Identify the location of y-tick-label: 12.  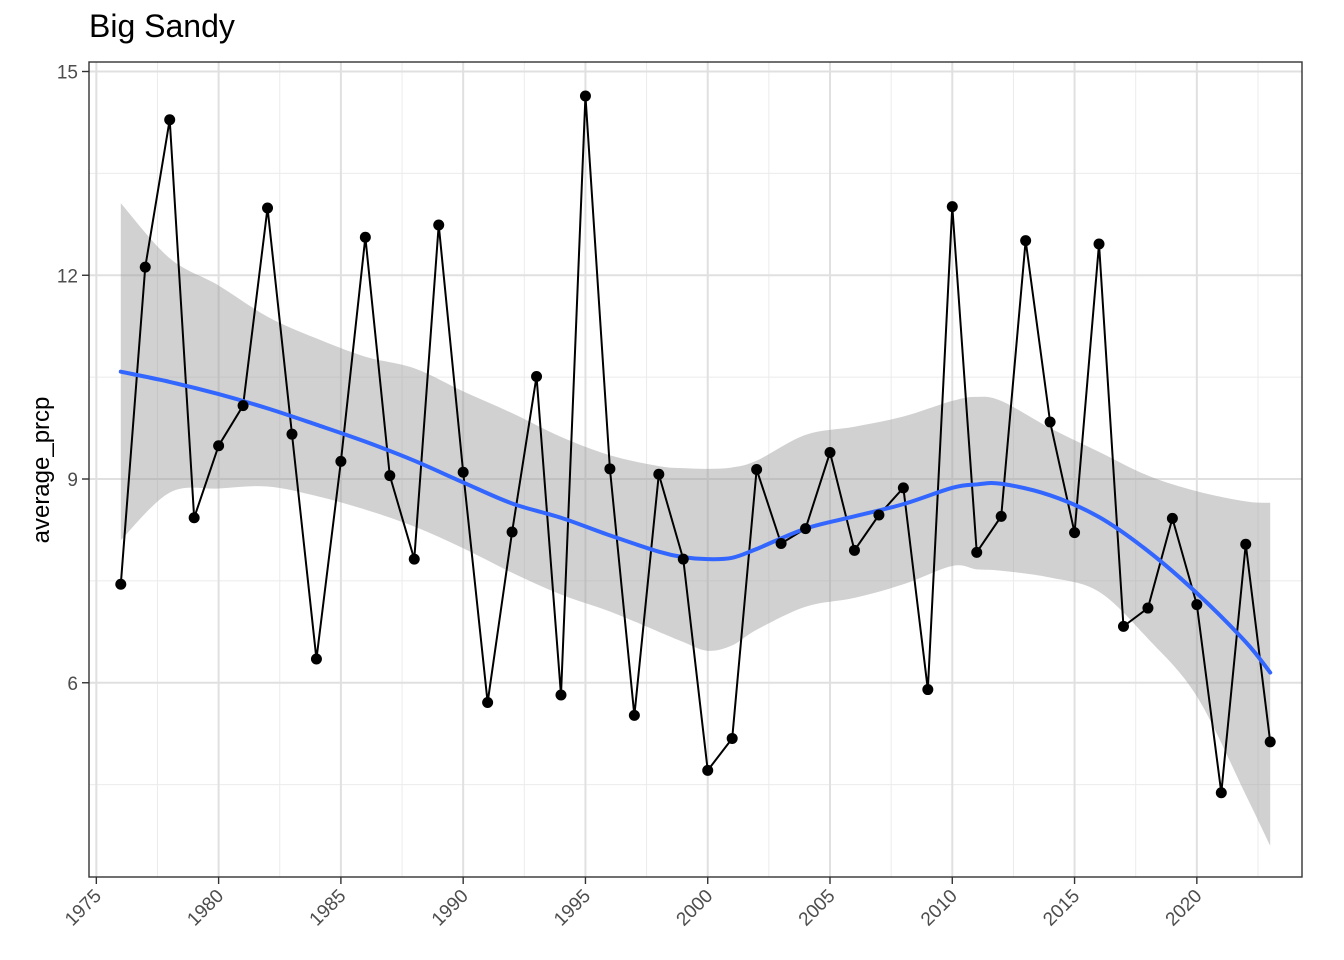
(67, 276).